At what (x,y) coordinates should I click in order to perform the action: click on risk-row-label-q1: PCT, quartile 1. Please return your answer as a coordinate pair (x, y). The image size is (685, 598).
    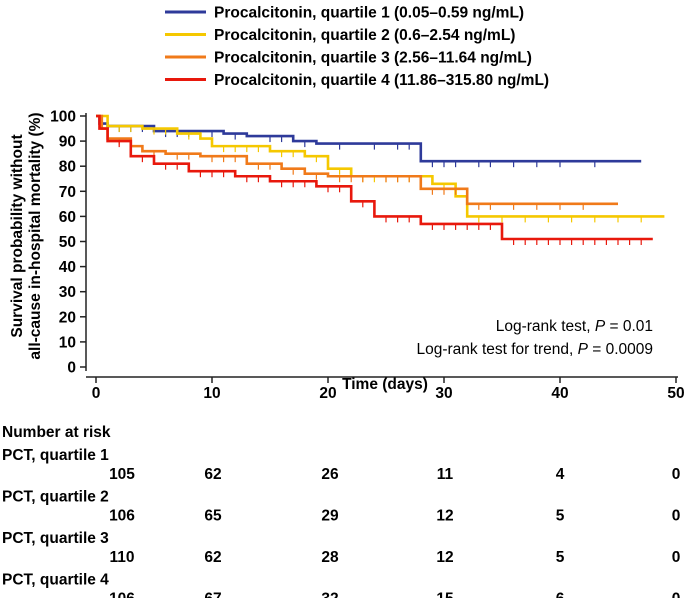
    Looking at the image, I should click on (55, 455).